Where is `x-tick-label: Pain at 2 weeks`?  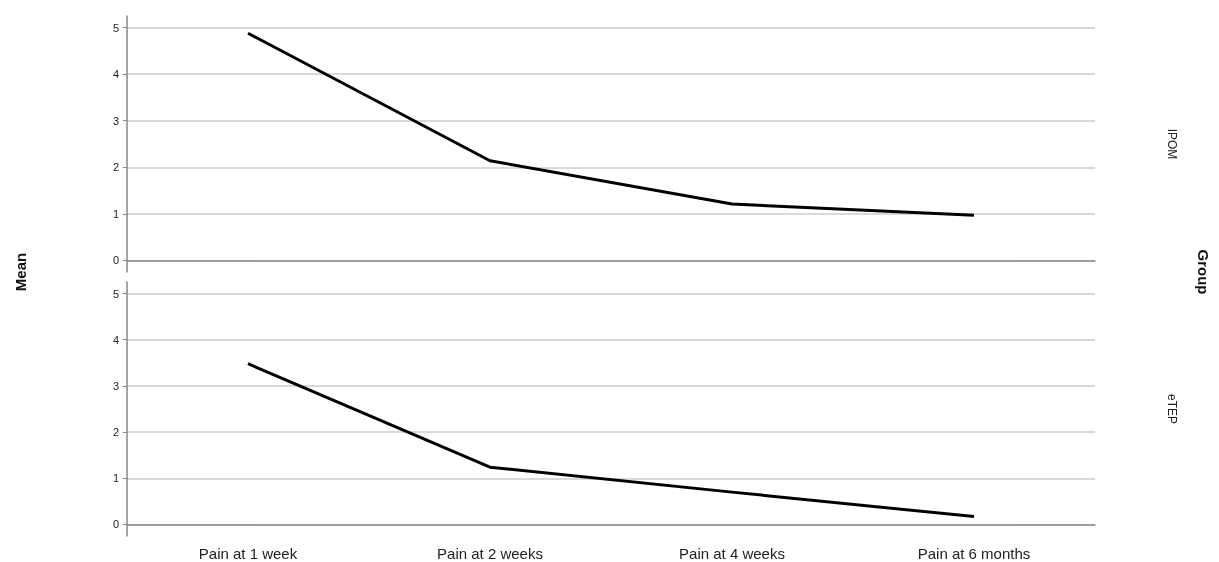
x-tick-label: Pain at 2 weeks is located at coordinates (490, 553).